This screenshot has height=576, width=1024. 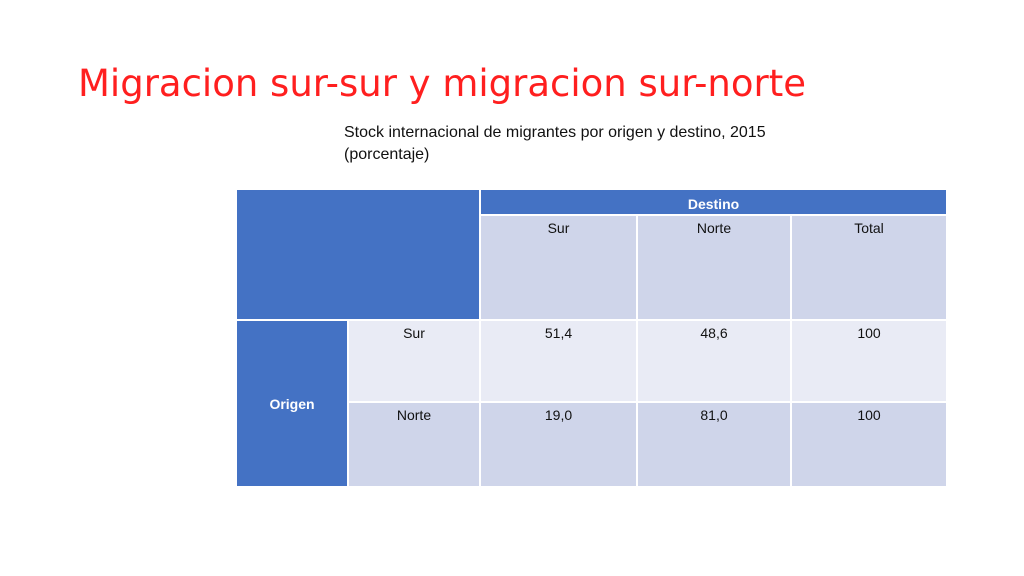 What do you see at coordinates (292, 403) in the screenshot?
I see `origen-header: Origen` at bounding box center [292, 403].